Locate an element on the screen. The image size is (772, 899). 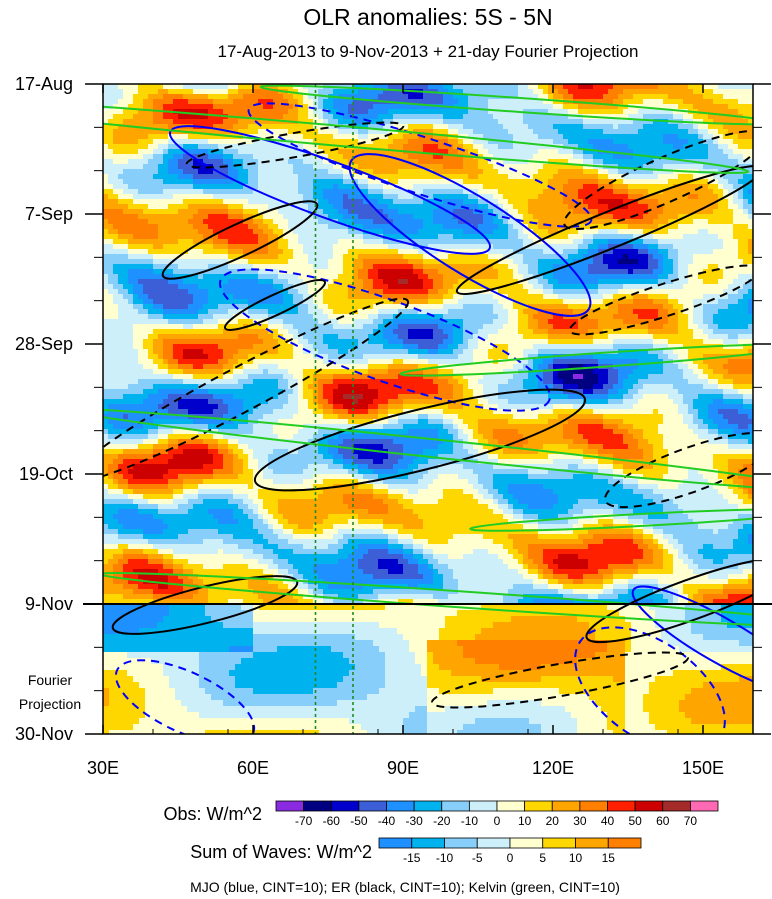
y-tick-label: 28-Sep is located at coordinates (44, 344).